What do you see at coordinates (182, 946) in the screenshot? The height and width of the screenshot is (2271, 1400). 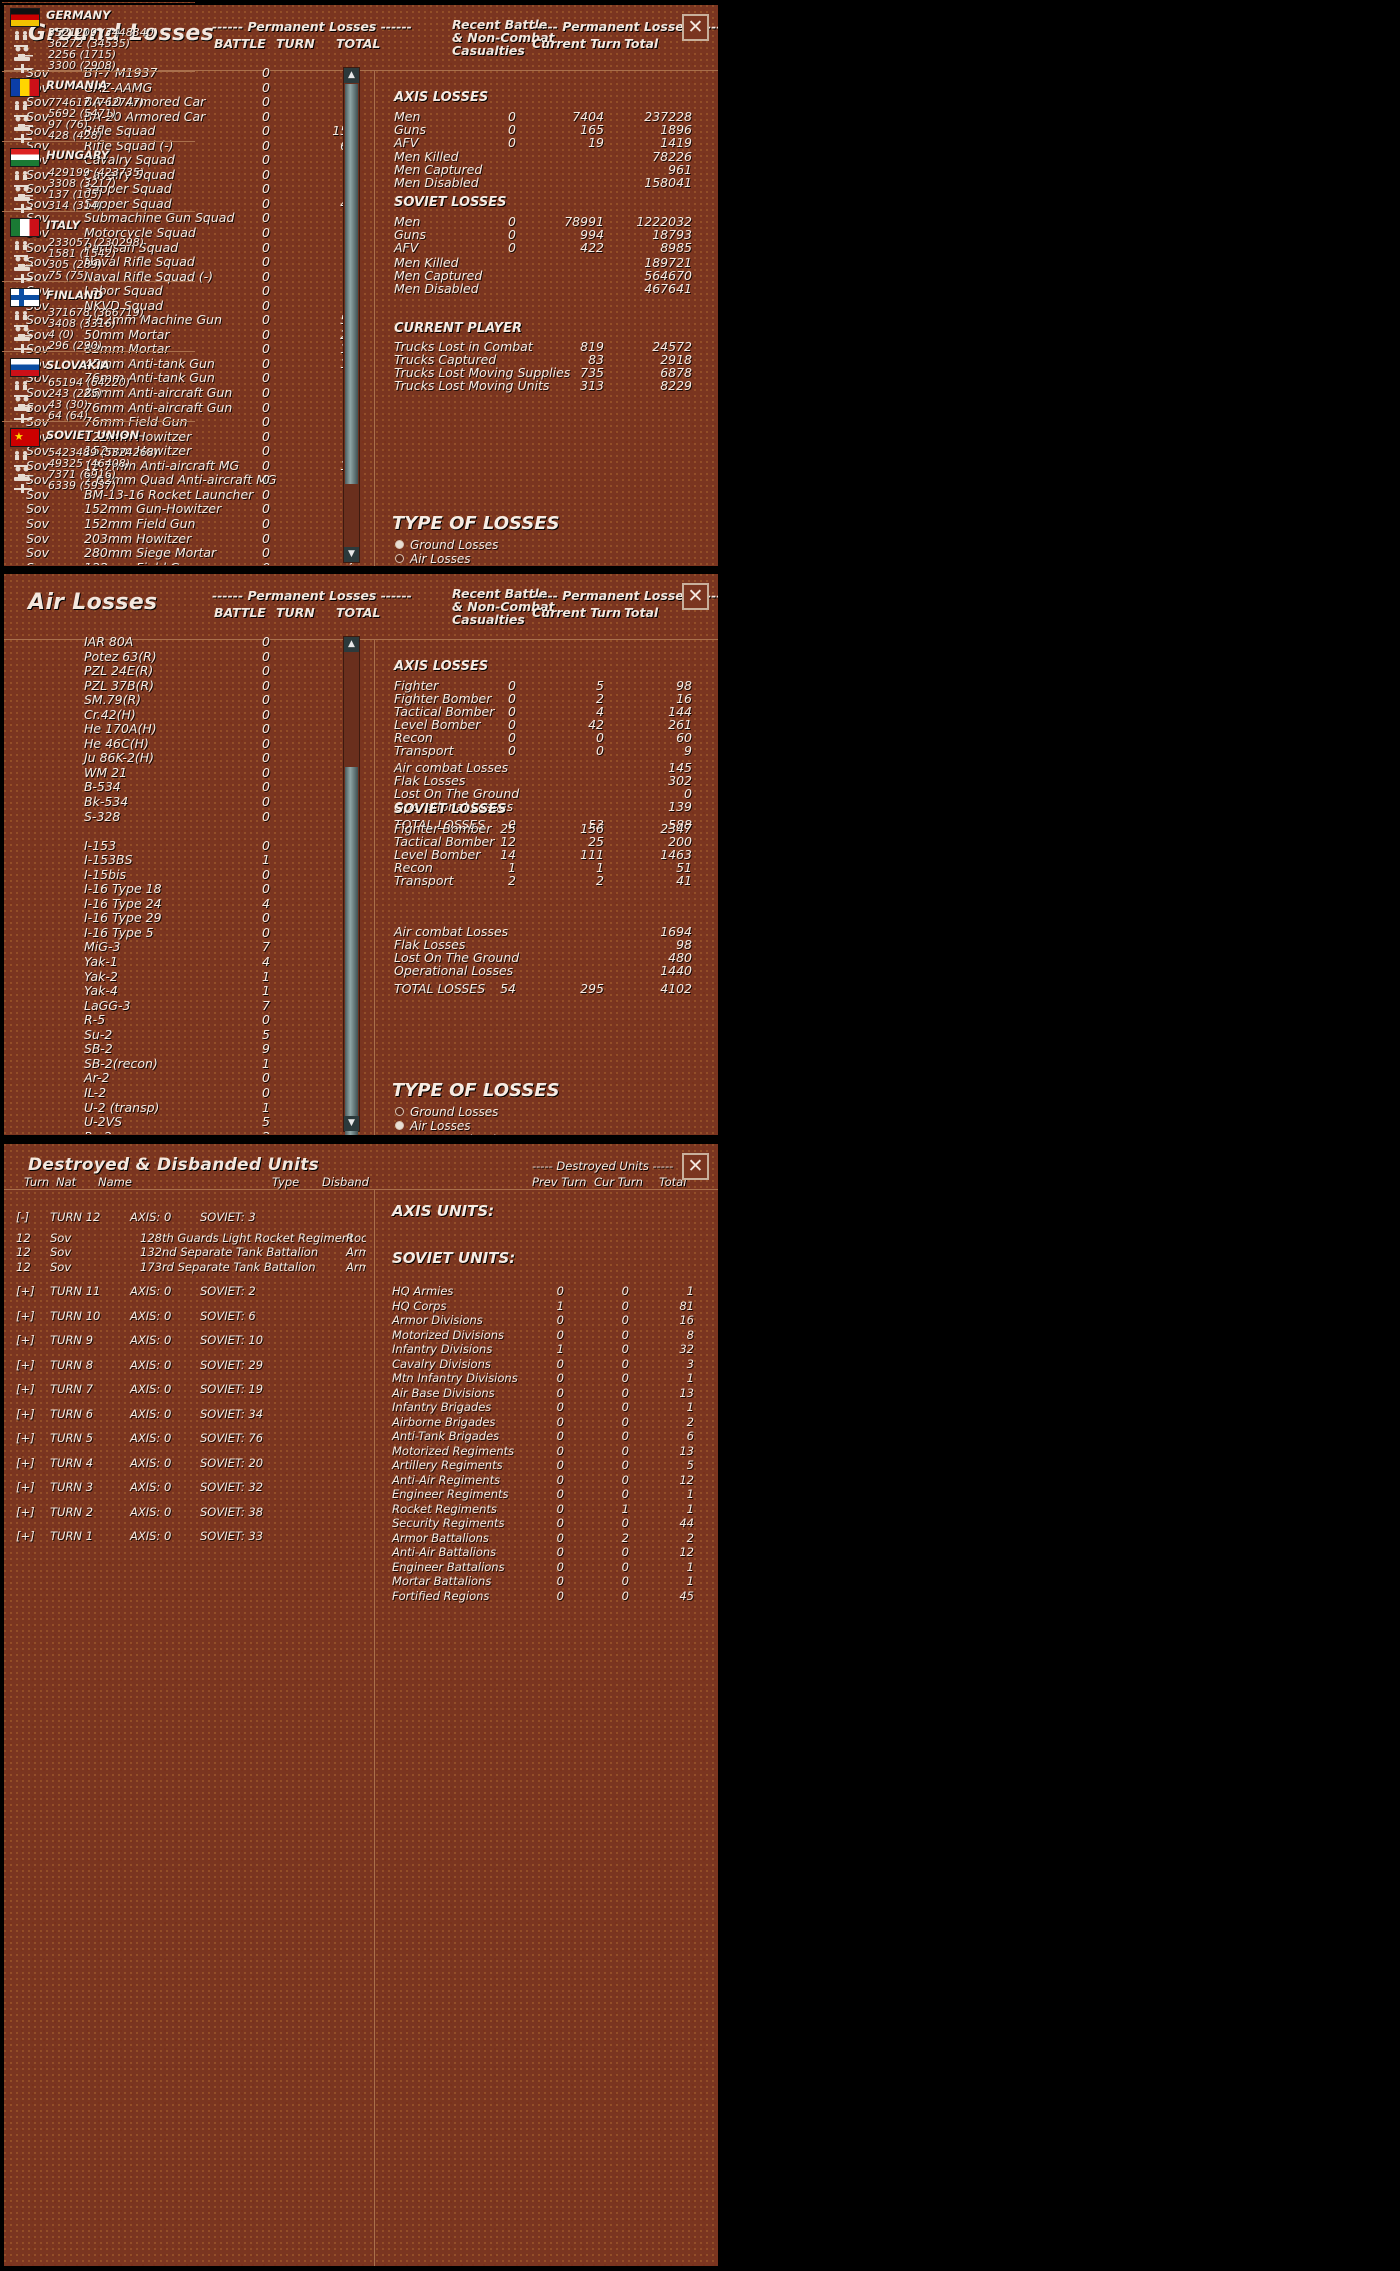 I see `table-row: MiG-3763545` at bounding box center [182, 946].